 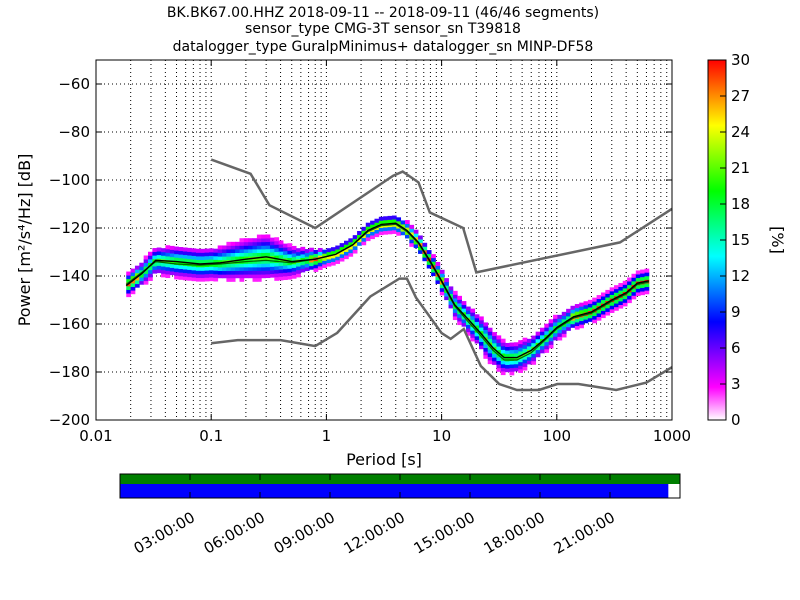 What do you see at coordinates (556, 436) in the screenshot?
I see `x-tick-label: 100` at bounding box center [556, 436].